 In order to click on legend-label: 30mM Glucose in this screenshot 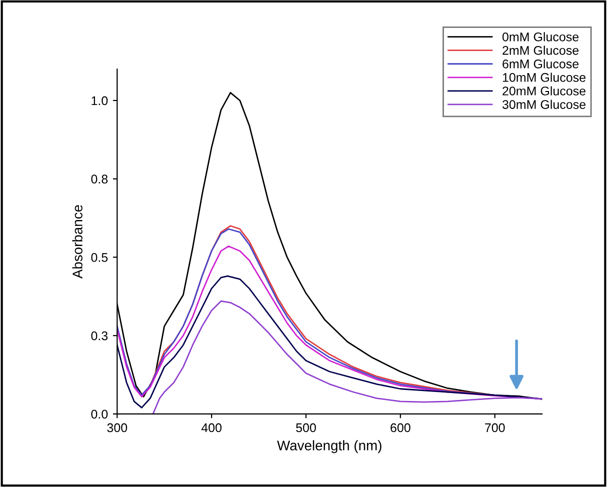, I will do `click(544, 104)`.